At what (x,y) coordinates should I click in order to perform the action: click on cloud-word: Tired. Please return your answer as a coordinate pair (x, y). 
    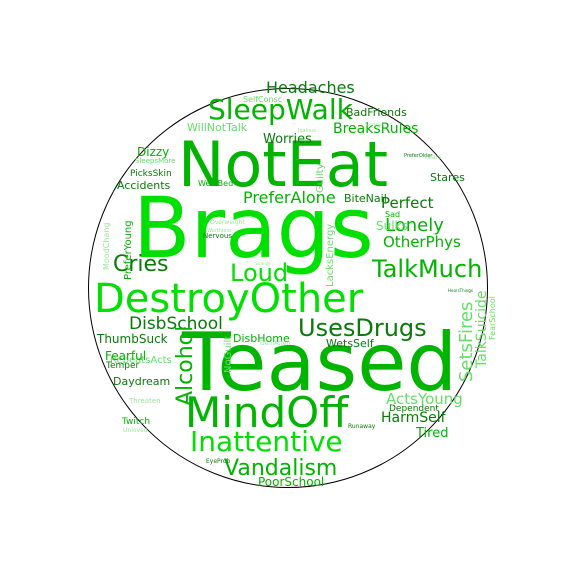
    Looking at the image, I should click on (432, 433).